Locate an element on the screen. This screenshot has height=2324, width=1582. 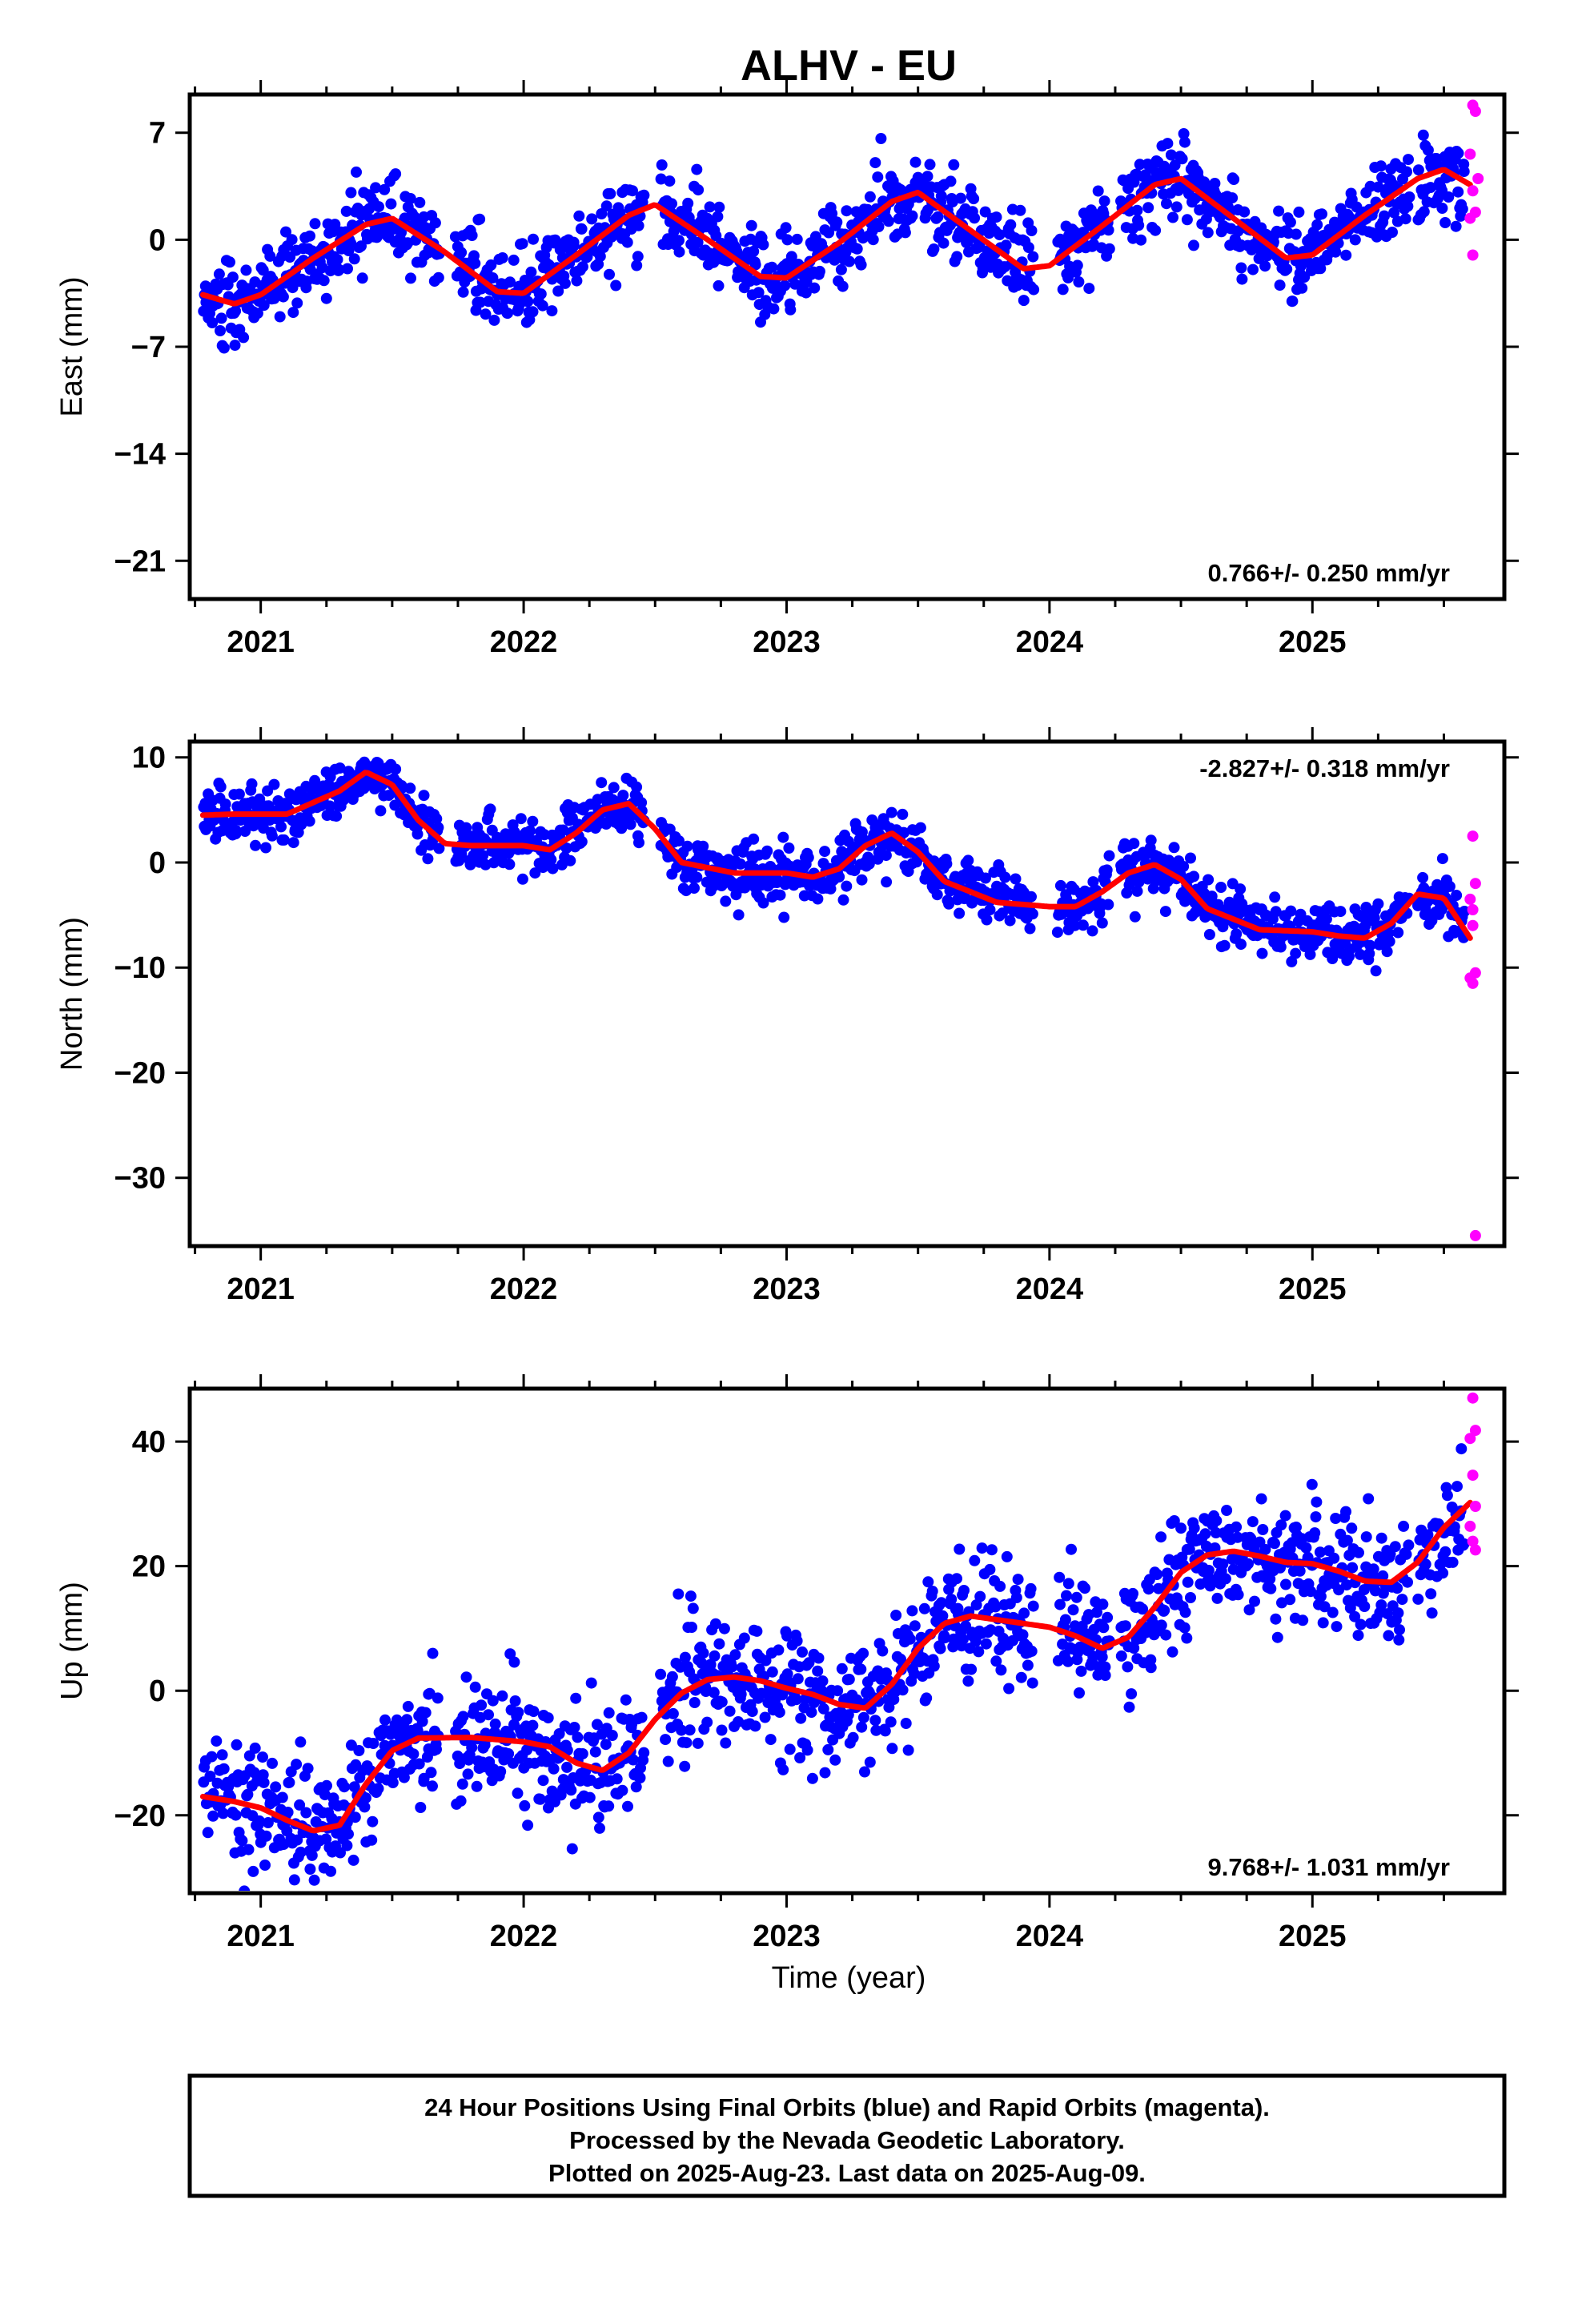
y-axis-label: North (mm) is located at coordinates (72, 994).